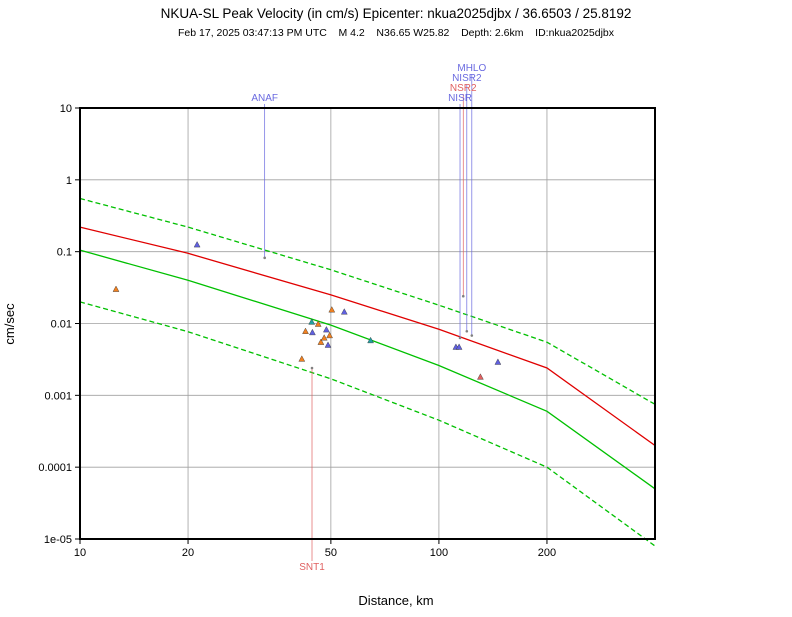 This screenshot has width=792, height=617. What do you see at coordinates (9, 324) in the screenshot?
I see `y-axis-label: cm/sec` at bounding box center [9, 324].